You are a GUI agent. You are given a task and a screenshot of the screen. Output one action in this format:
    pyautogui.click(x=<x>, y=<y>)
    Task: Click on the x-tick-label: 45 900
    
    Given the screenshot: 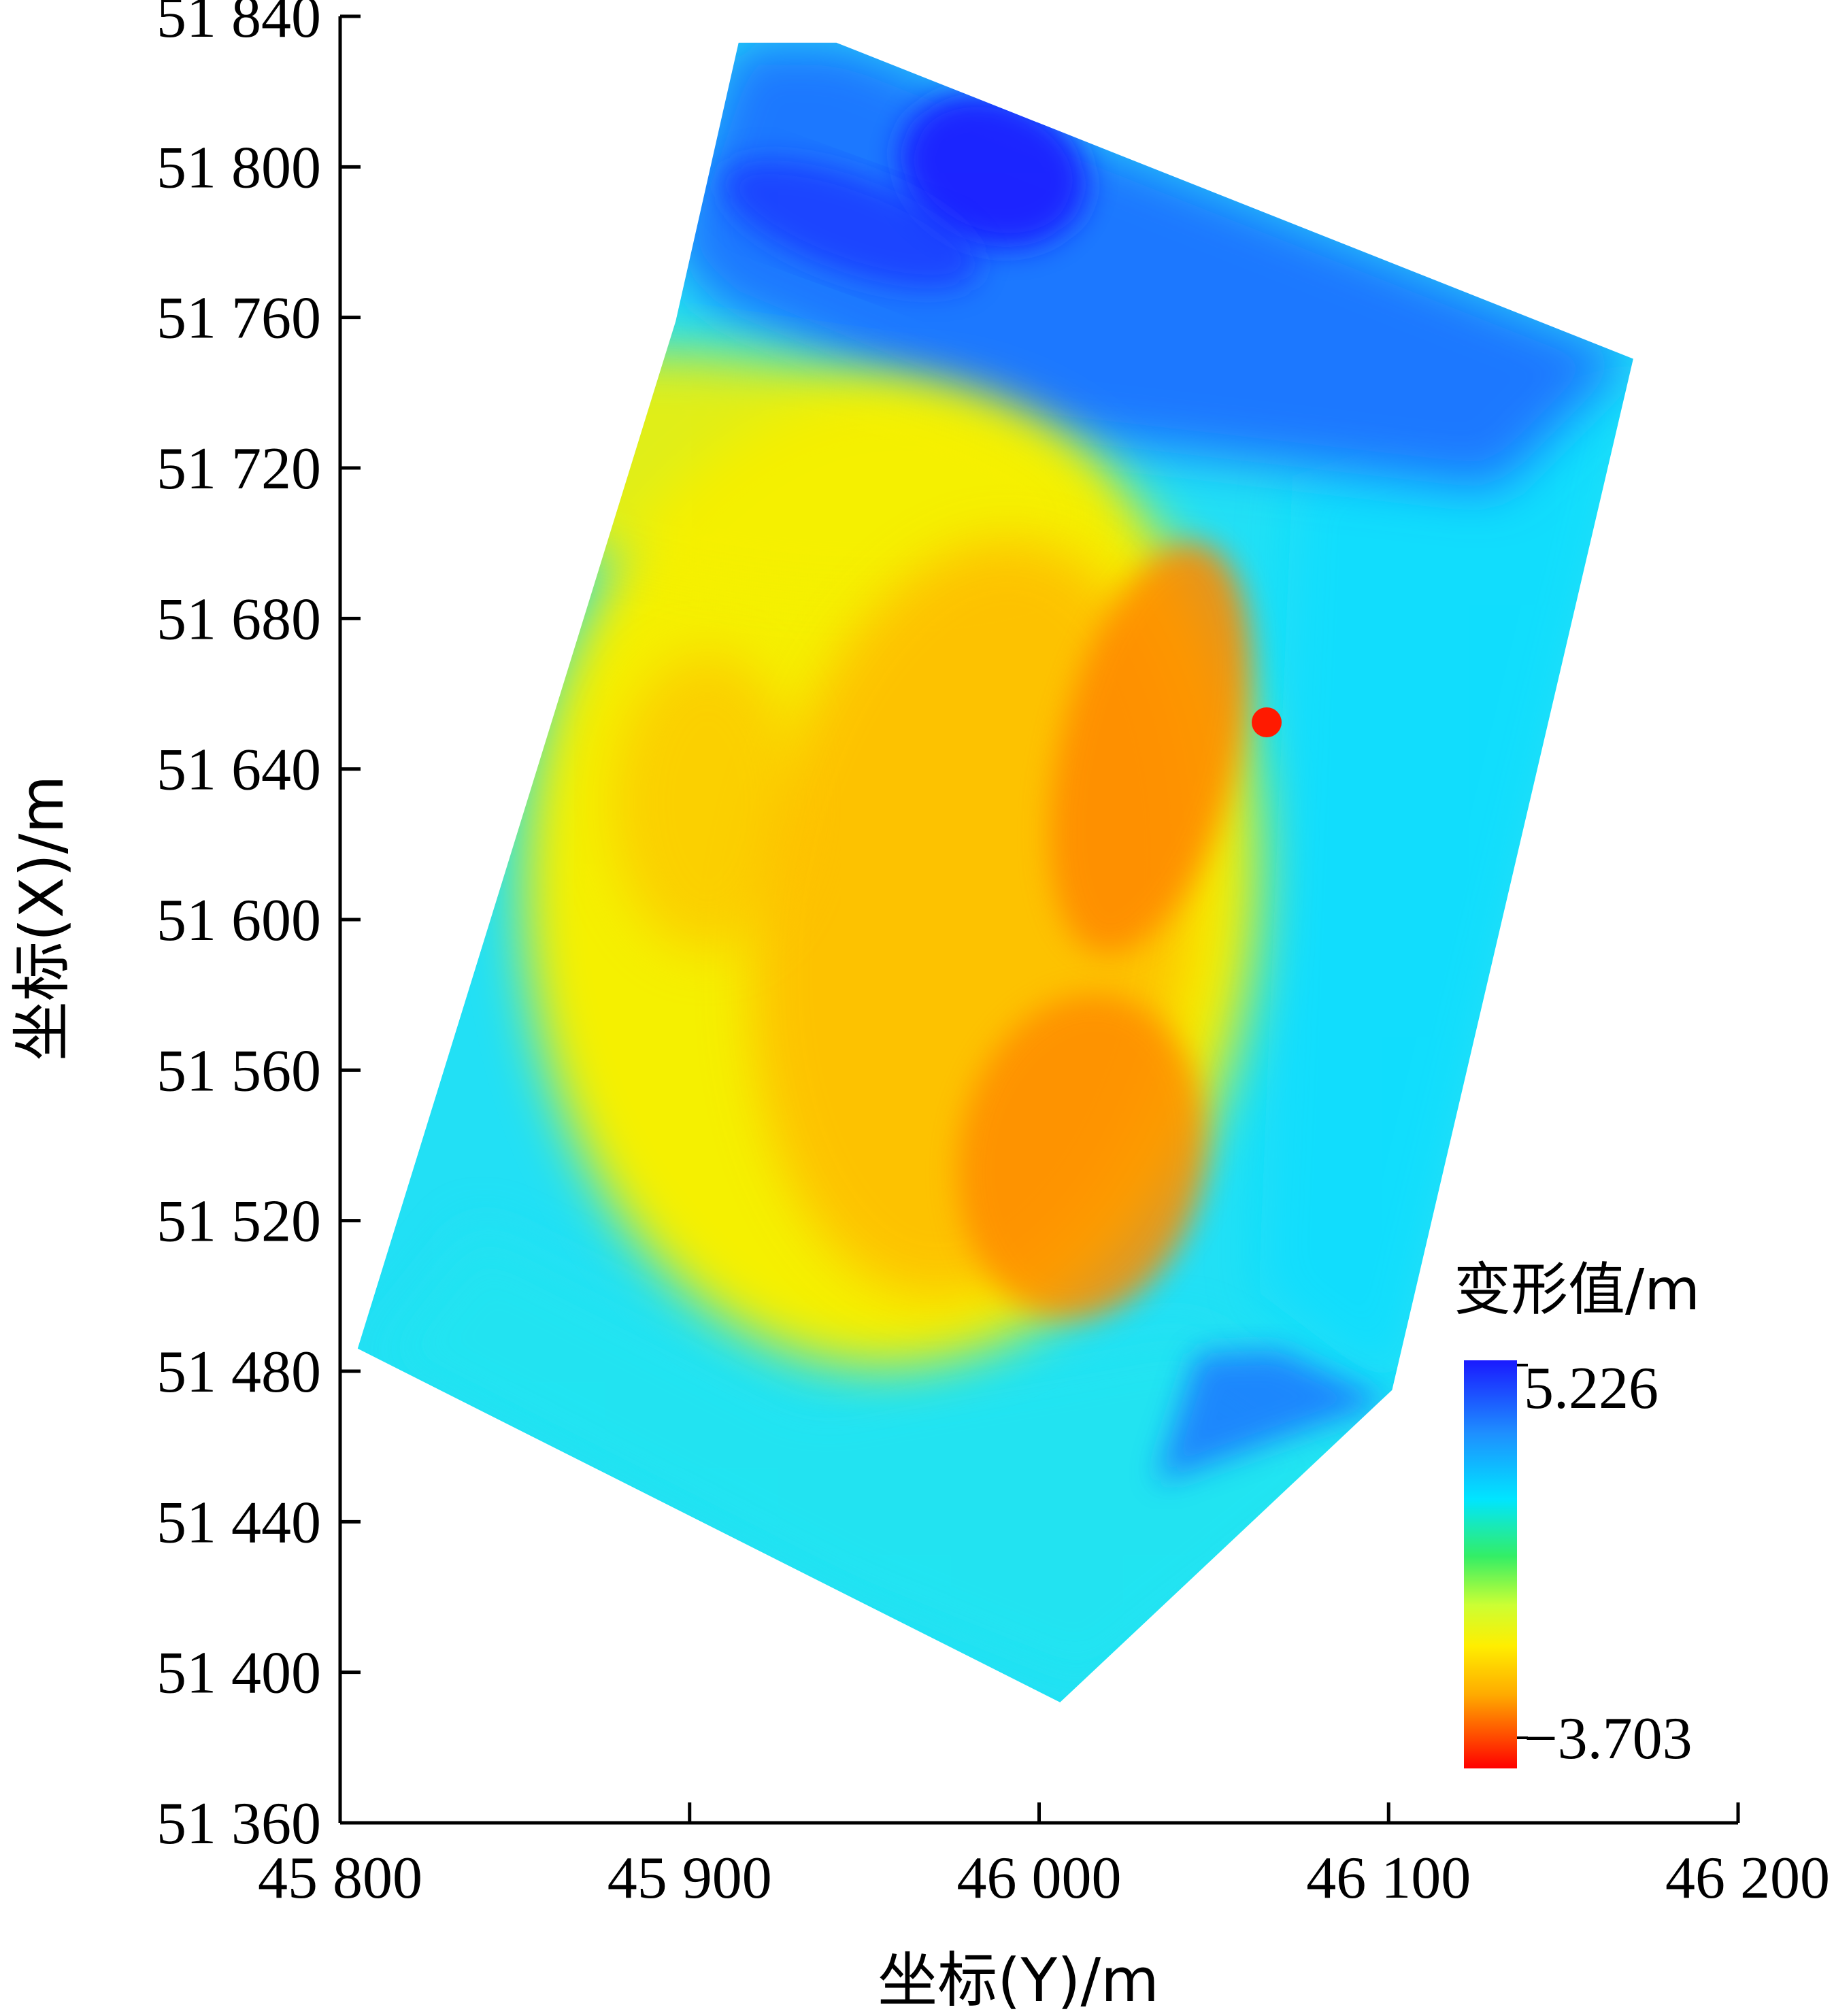 What is the action you would take?
    pyautogui.click(x=689, y=1878)
    